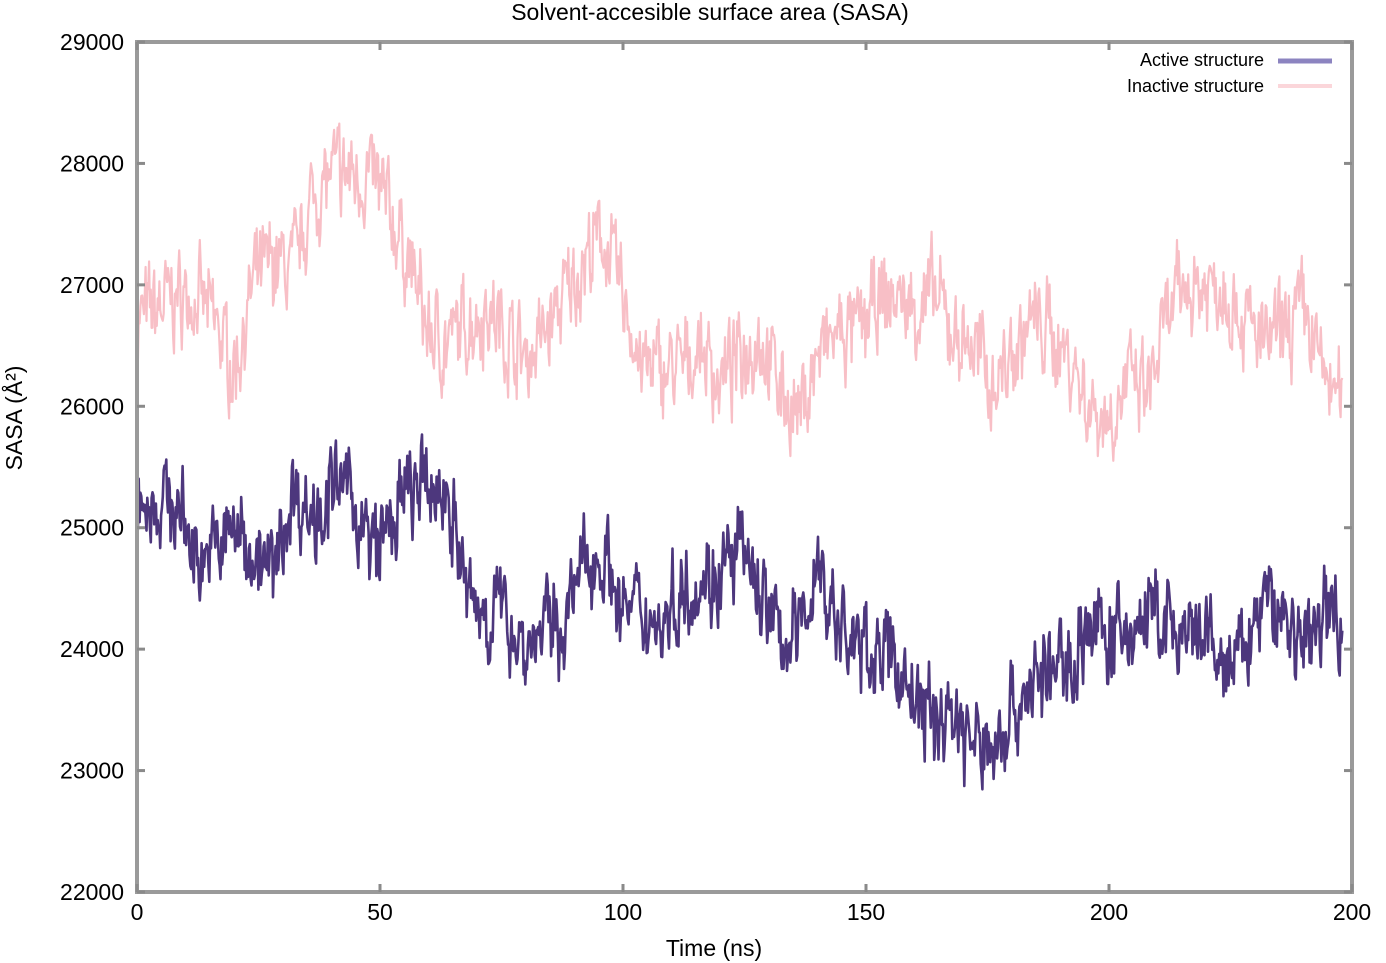 The image size is (1386, 963). I want to click on chart-title: Solvent-accesible surface area (SASA), so click(710, 12).